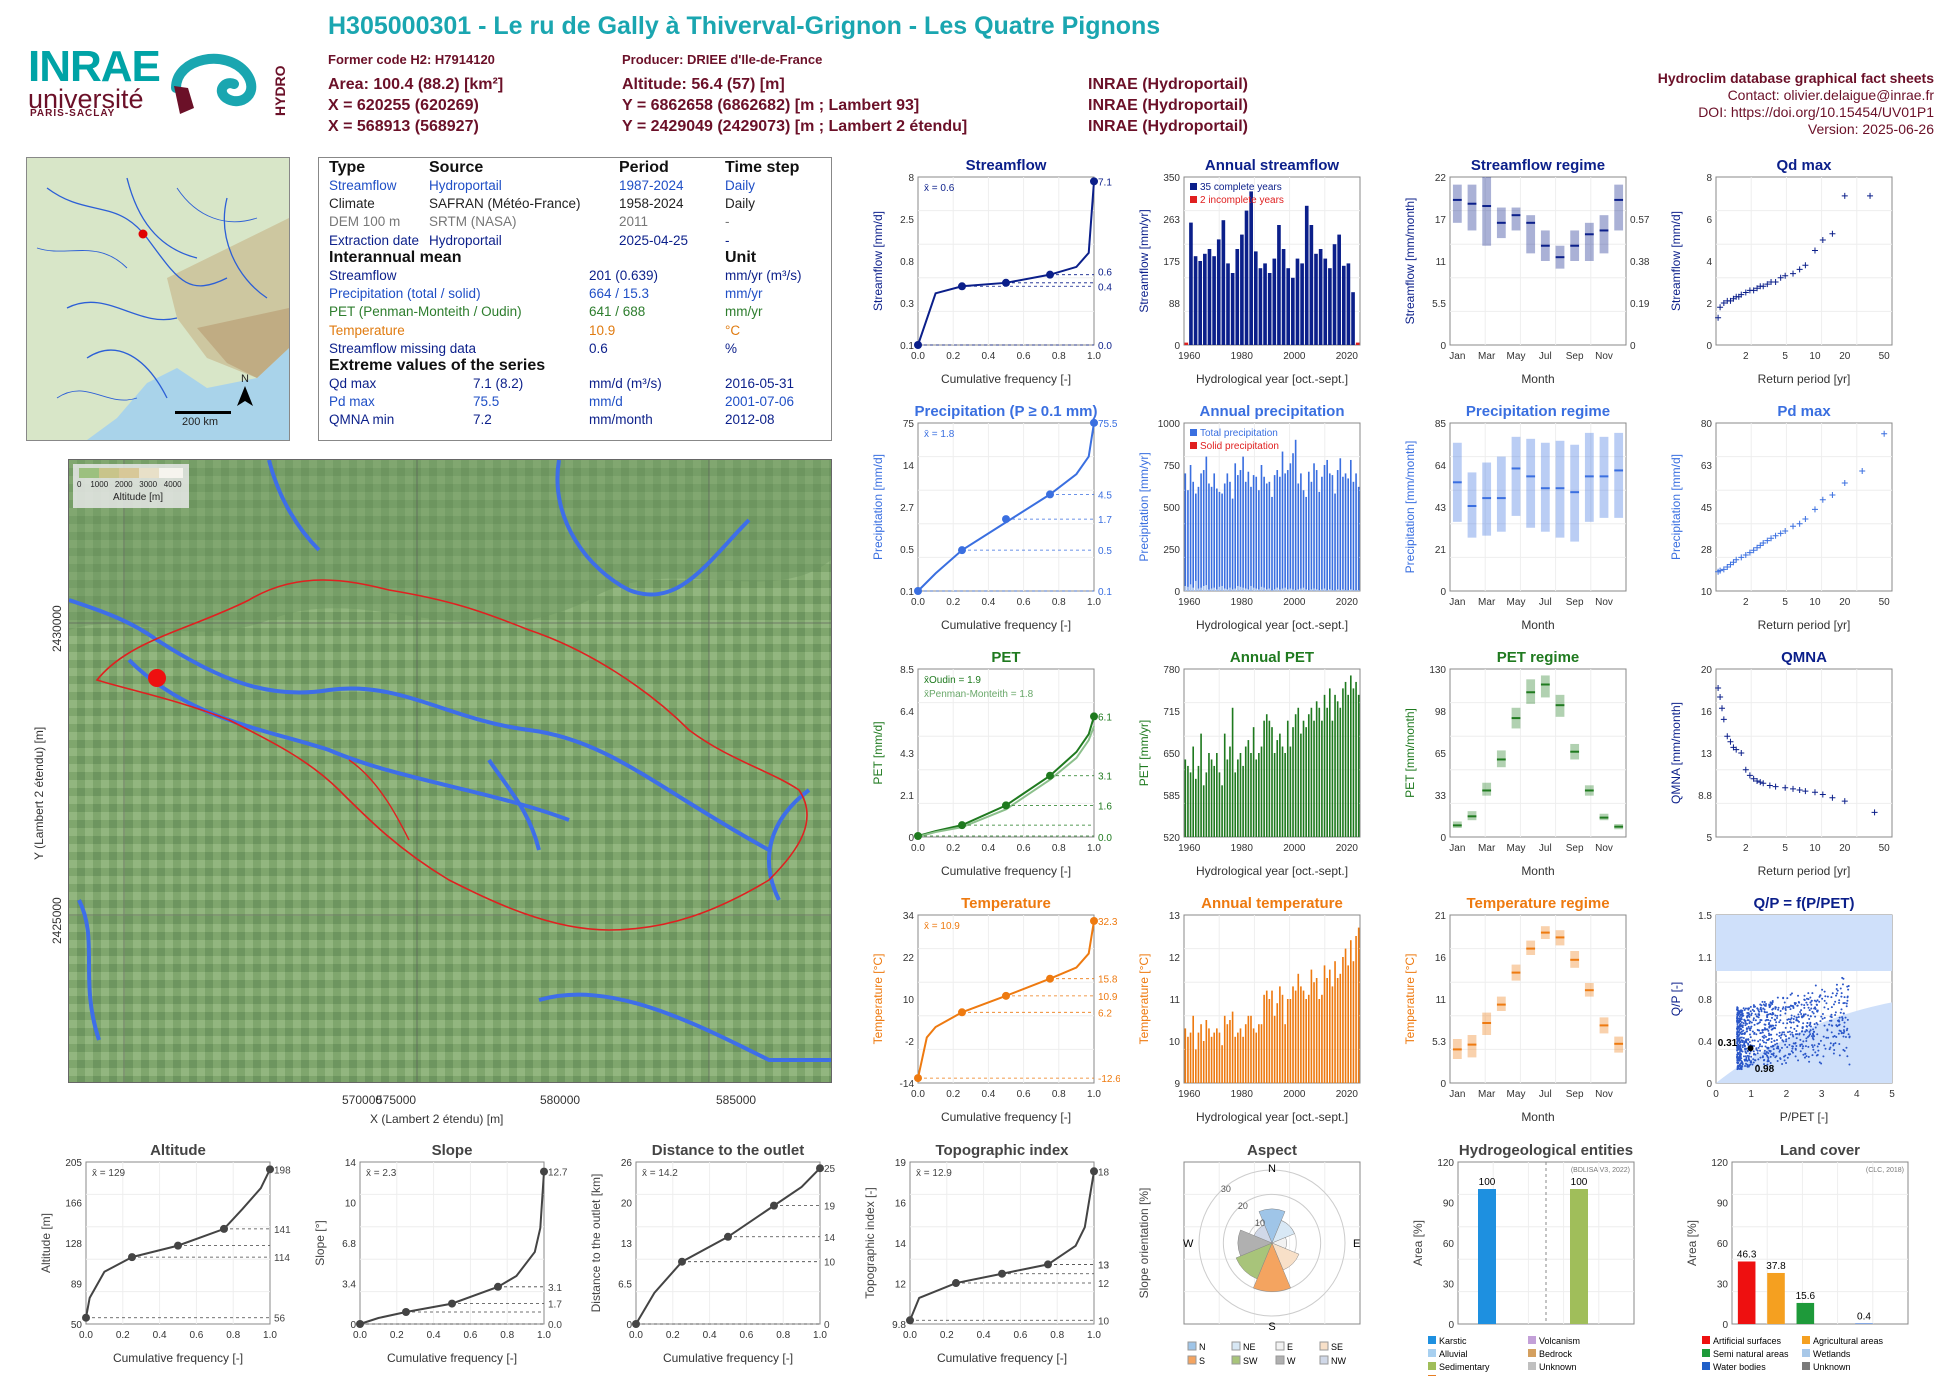  I want to click on right-axis-label: 0, so click(827, 1325).